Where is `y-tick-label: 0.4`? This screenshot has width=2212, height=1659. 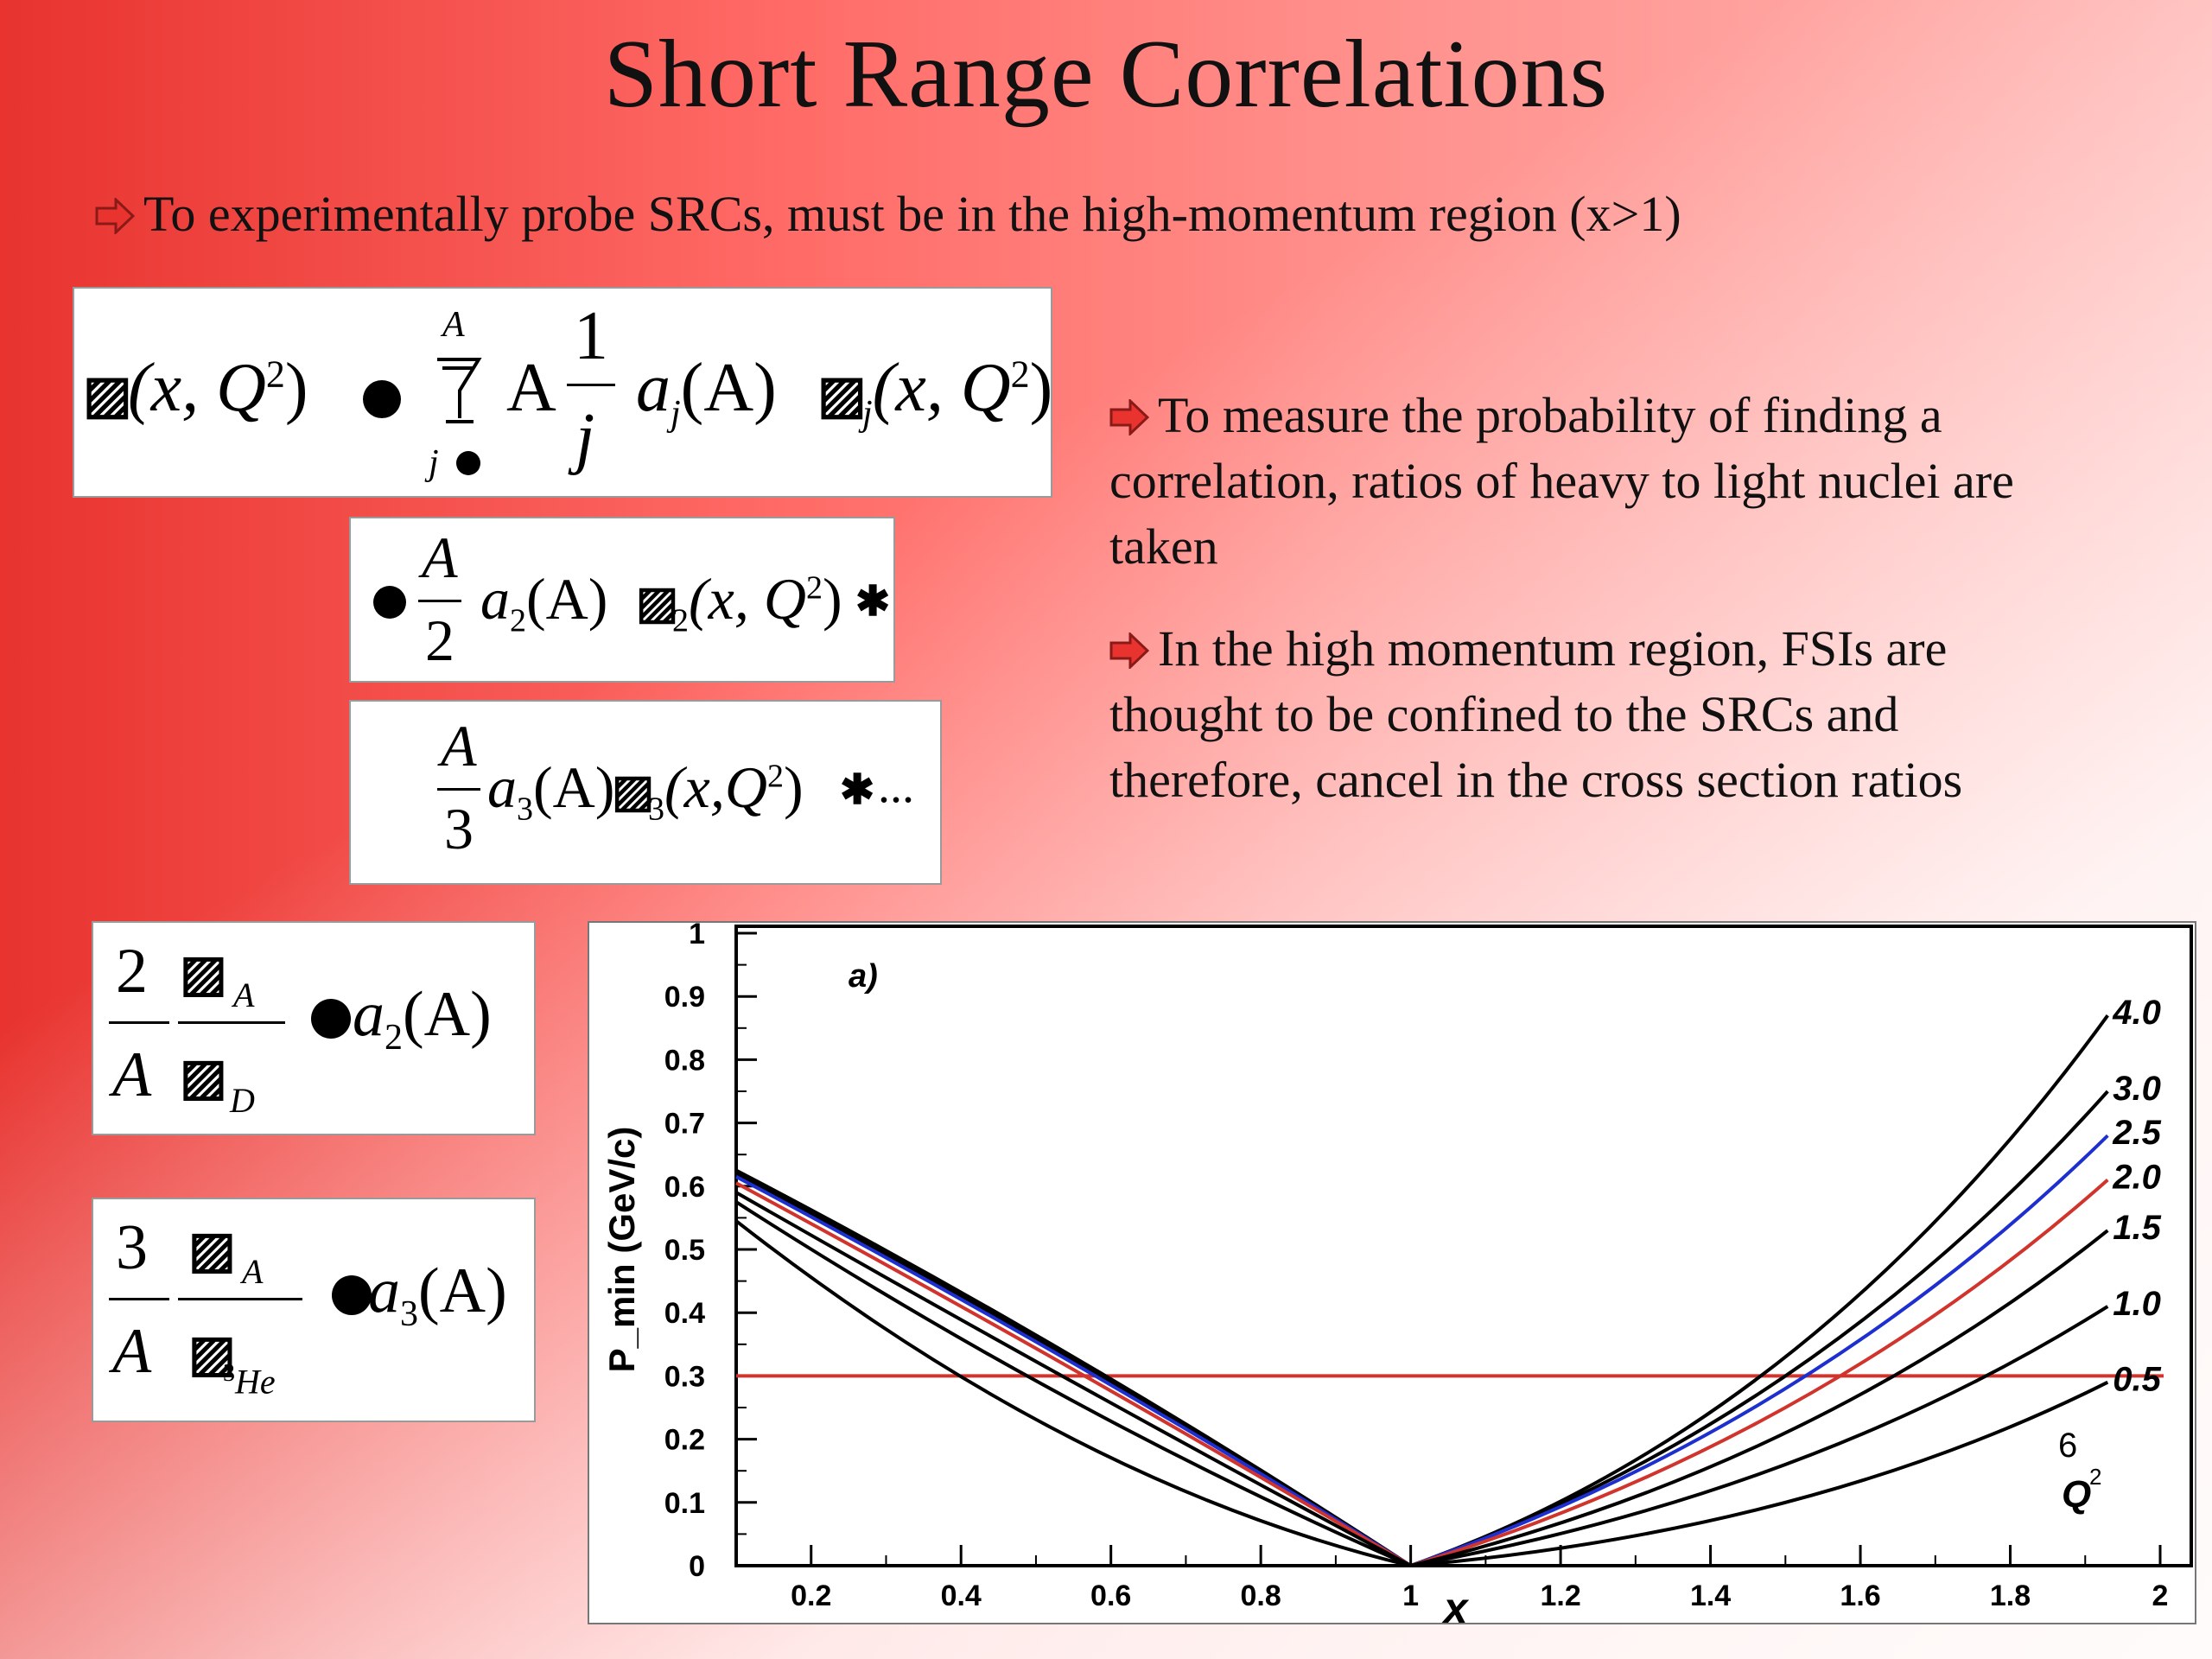 y-tick-label: 0.4 is located at coordinates (684, 1313).